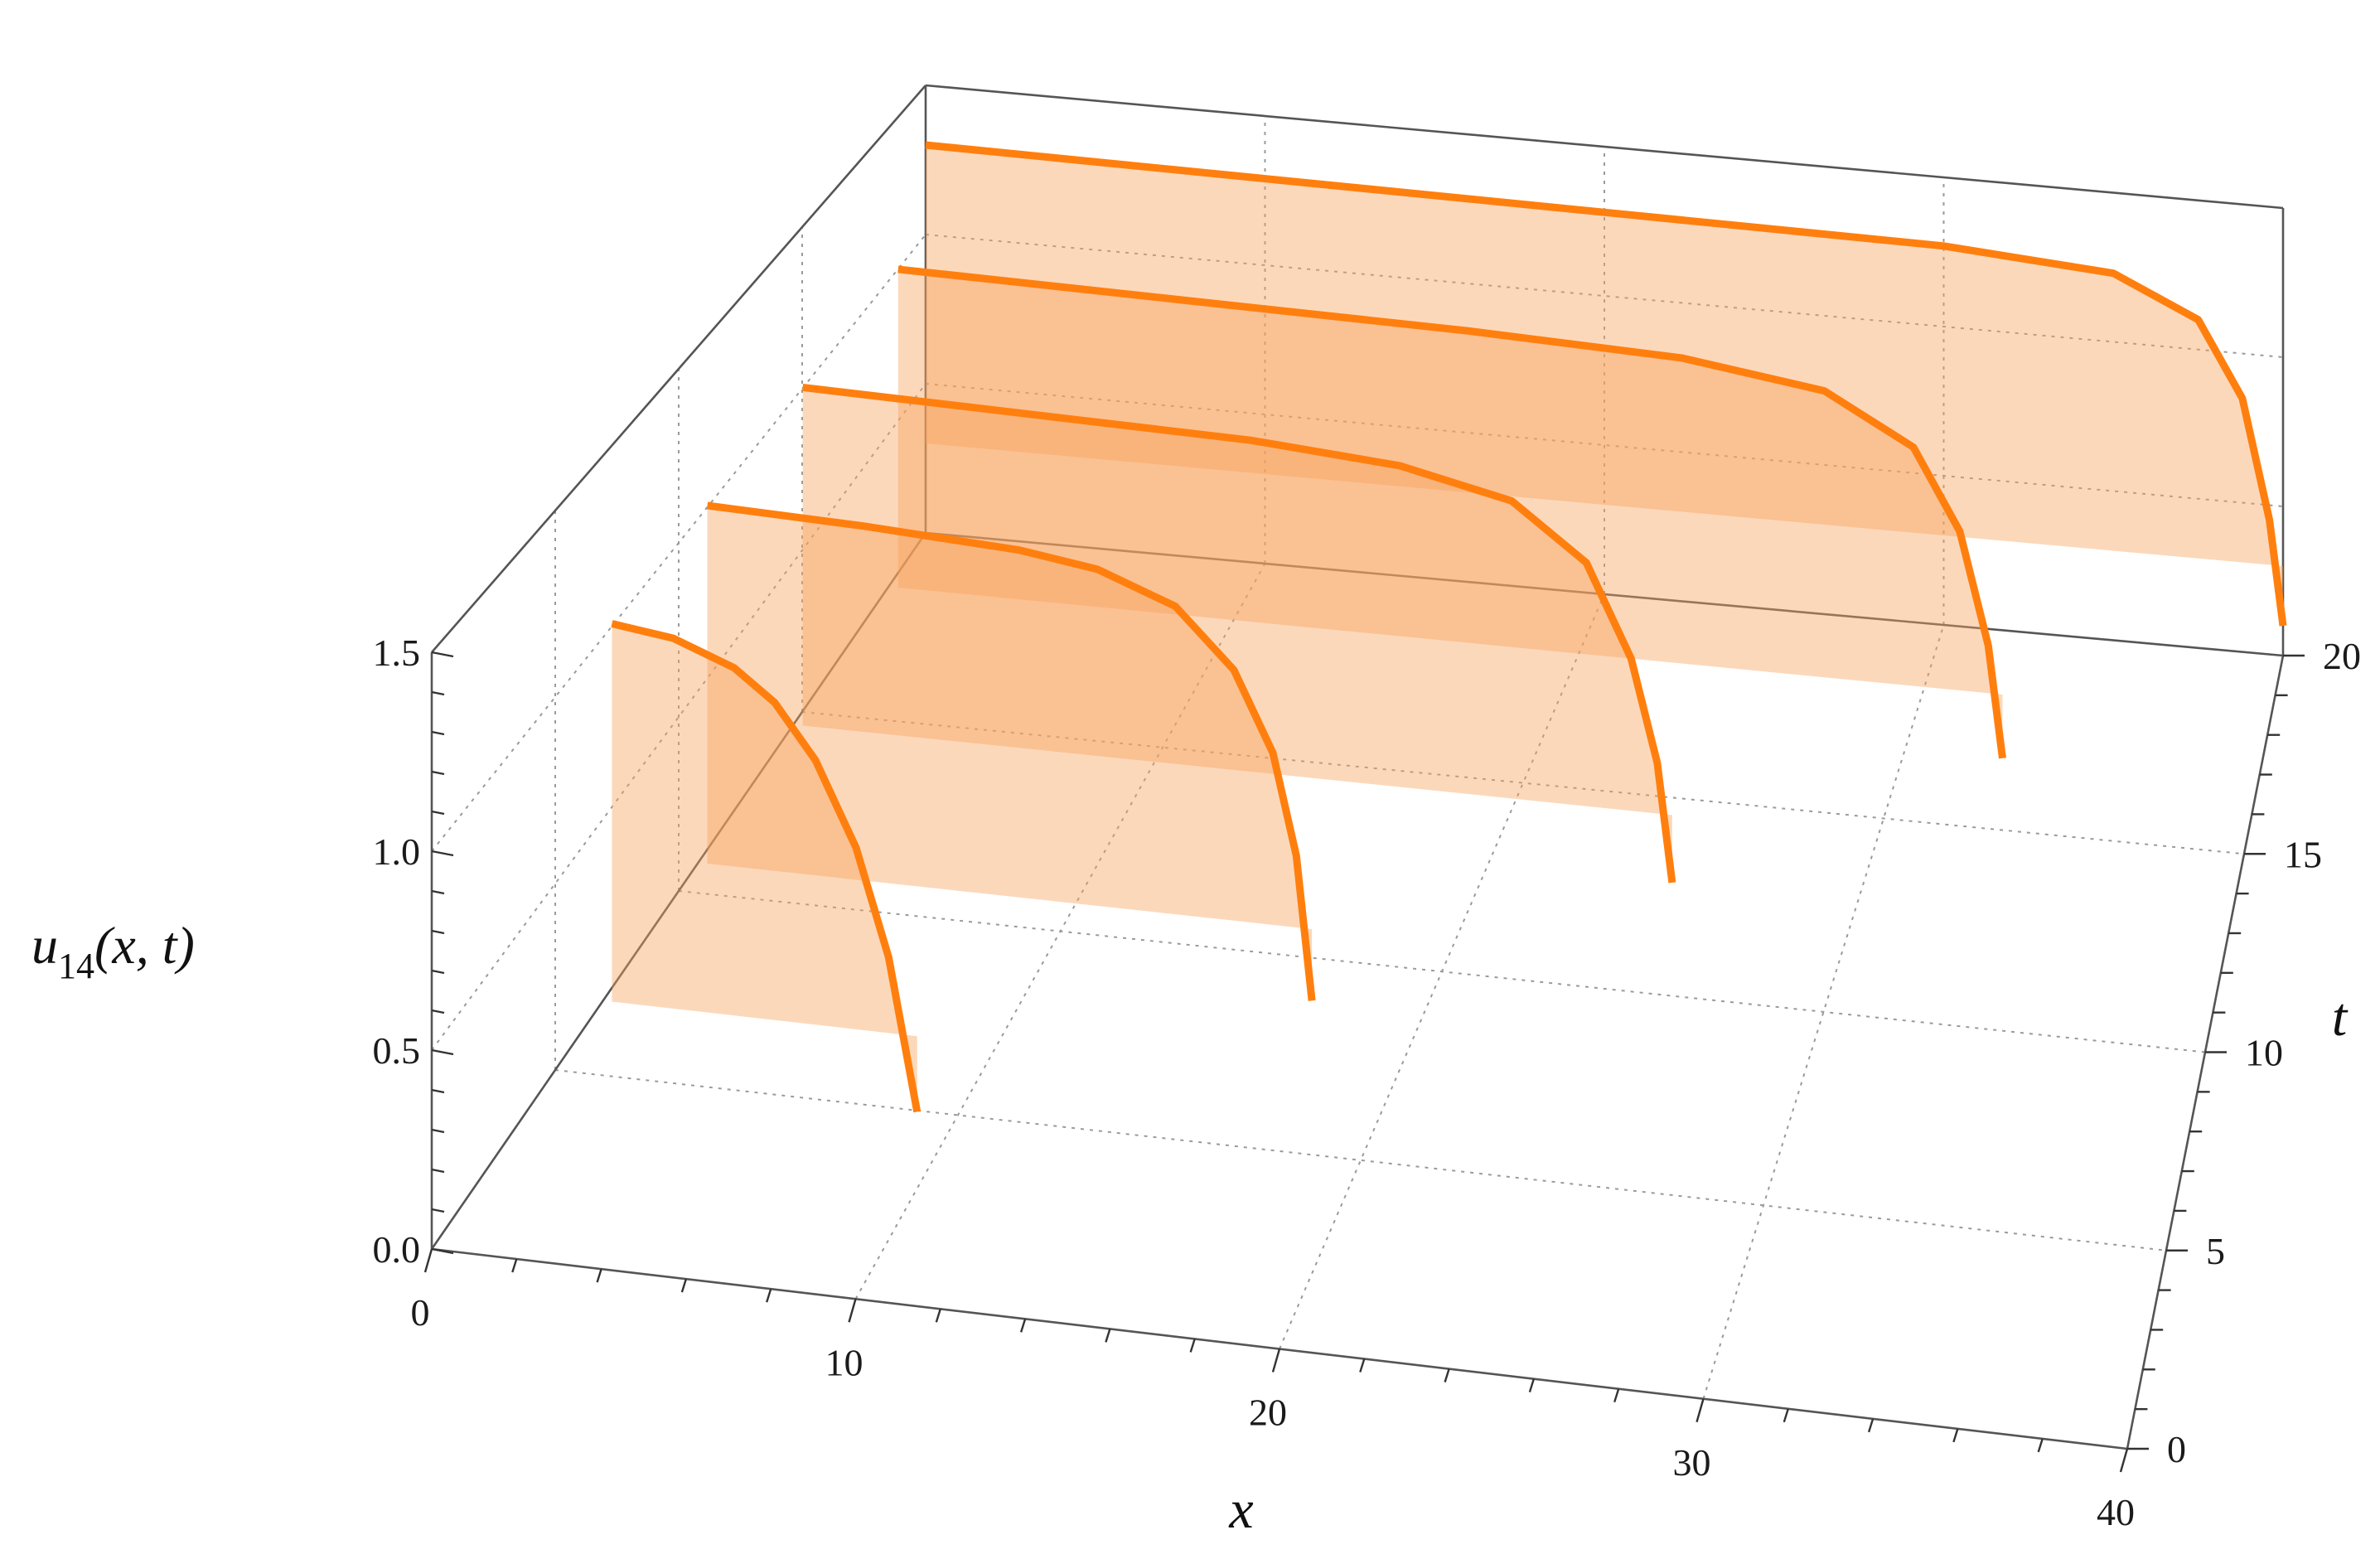 This screenshot has height=1559, width=2380. I want to click on u-axis-title-args: (x, t), so click(144, 945).